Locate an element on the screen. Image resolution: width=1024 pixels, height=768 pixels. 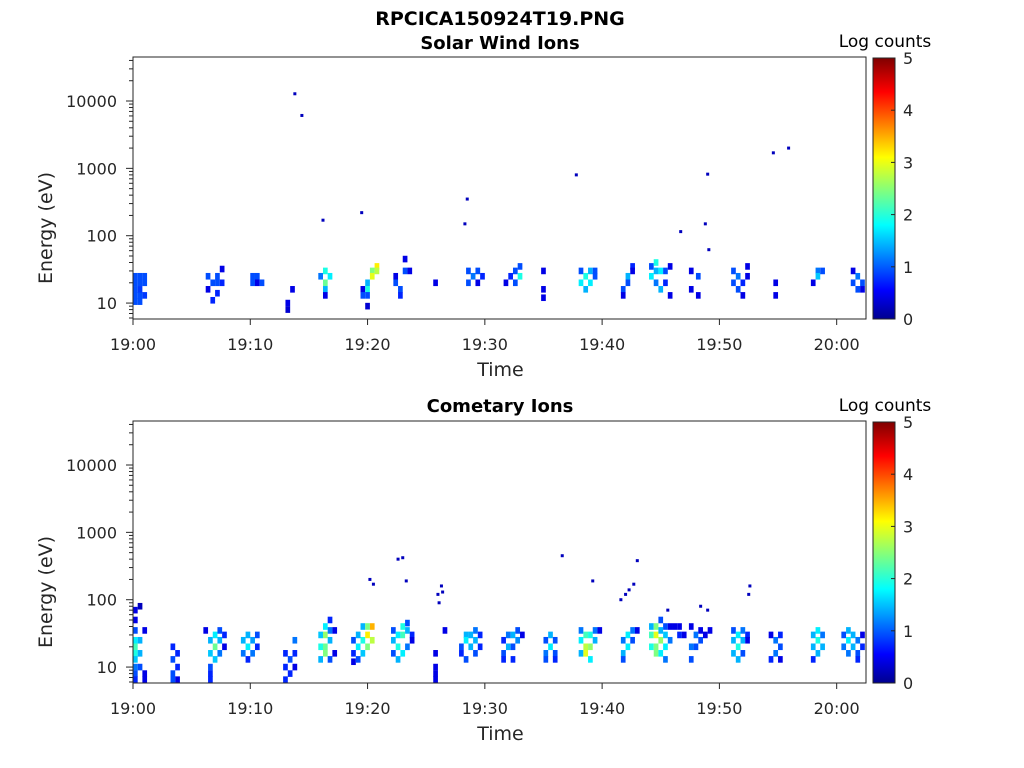
y-tick-label: 10 is located at coordinates (107, 667).